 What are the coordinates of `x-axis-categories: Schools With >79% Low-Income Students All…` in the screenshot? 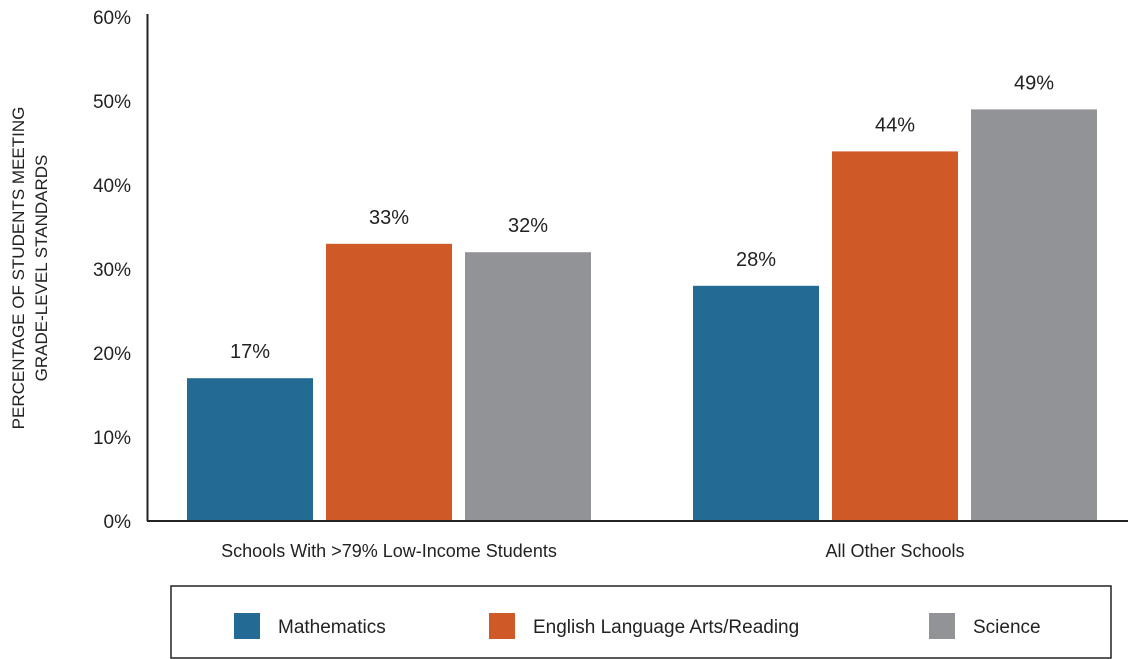 It's located at (592, 551).